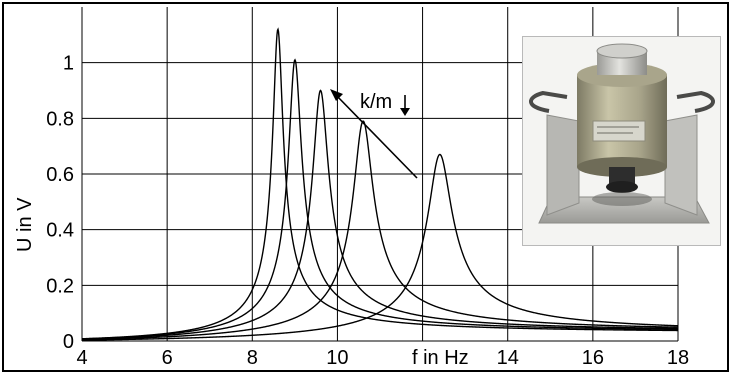 The image size is (731, 374). What do you see at coordinates (68, 64) in the screenshot?
I see `y-tick-label: 1` at bounding box center [68, 64].